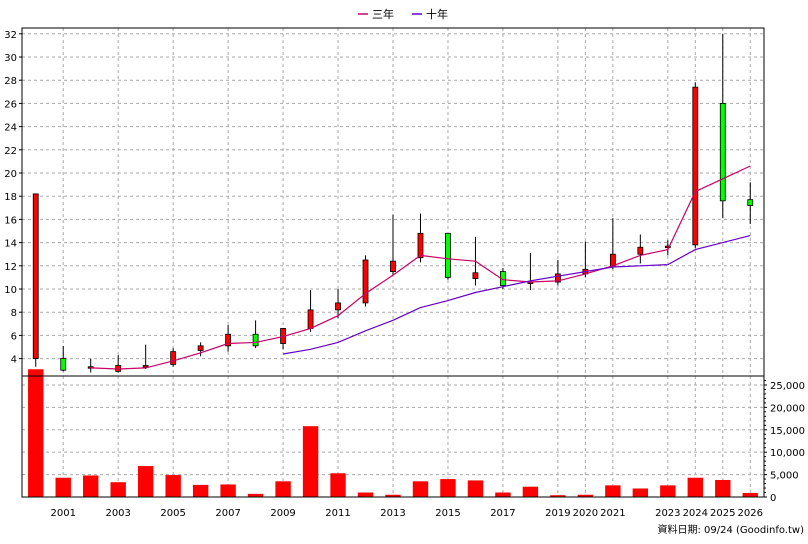 This screenshot has height=544, width=808. Describe the element at coordinates (787, 408) in the screenshot. I see `volume-tick-label: 20,000` at that location.